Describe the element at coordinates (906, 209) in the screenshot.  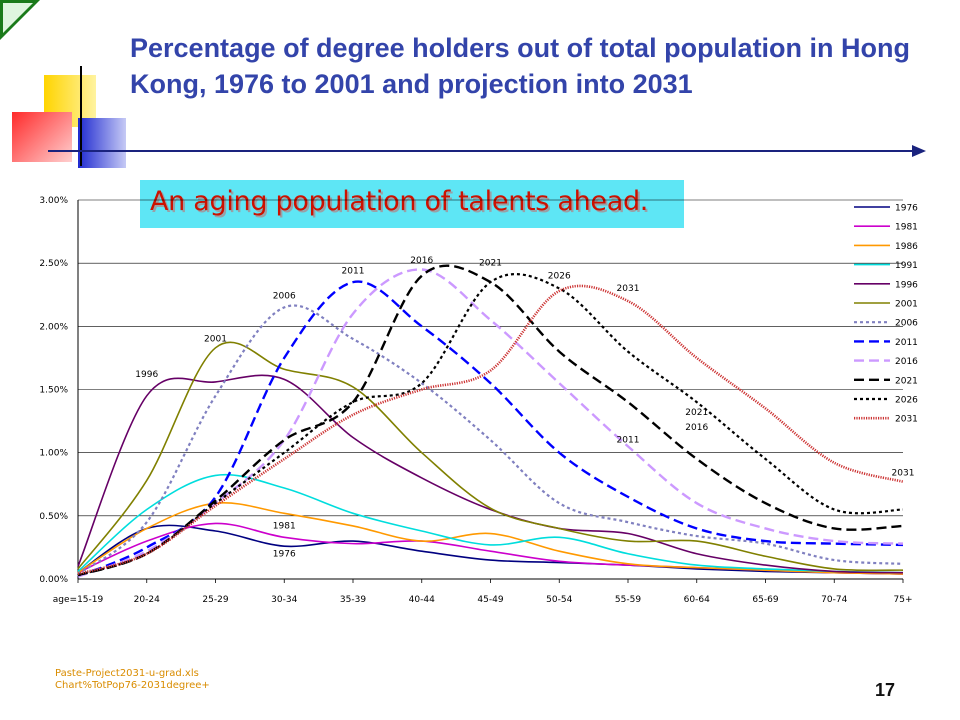
I see `legend-label: 1976` at that location.